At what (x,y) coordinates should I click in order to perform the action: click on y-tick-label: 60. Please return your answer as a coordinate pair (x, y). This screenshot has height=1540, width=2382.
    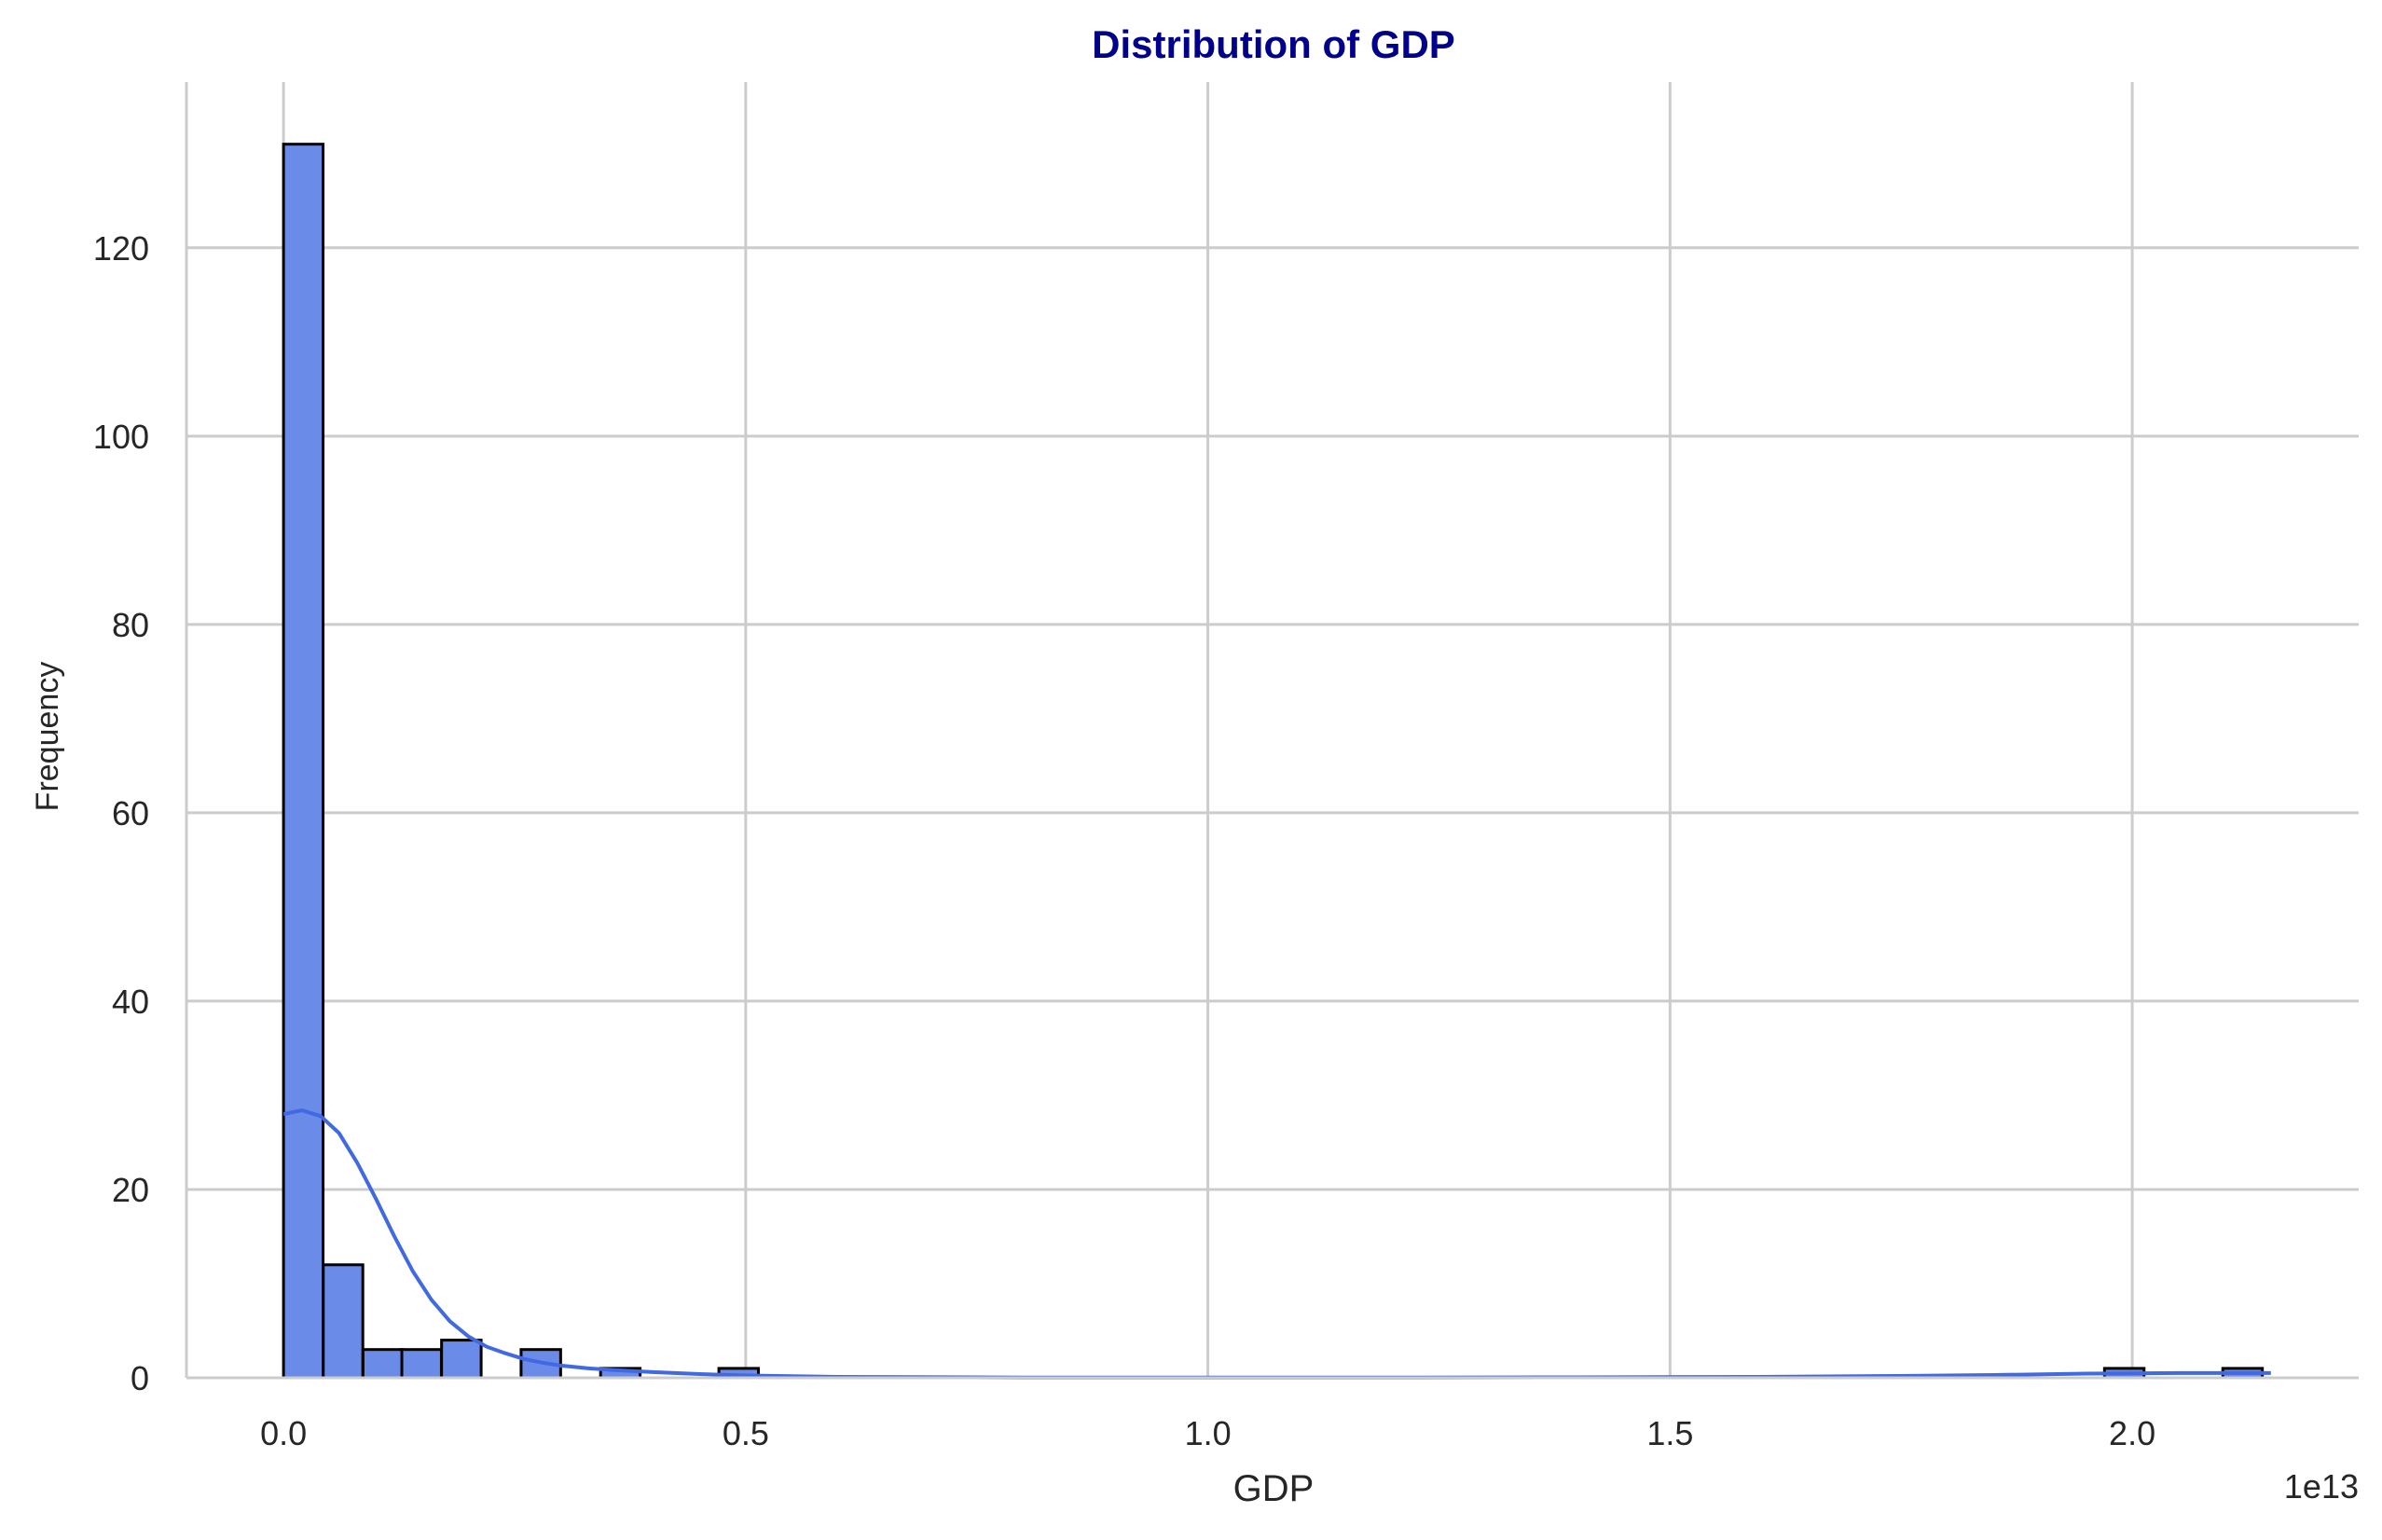
    Looking at the image, I should click on (130, 813).